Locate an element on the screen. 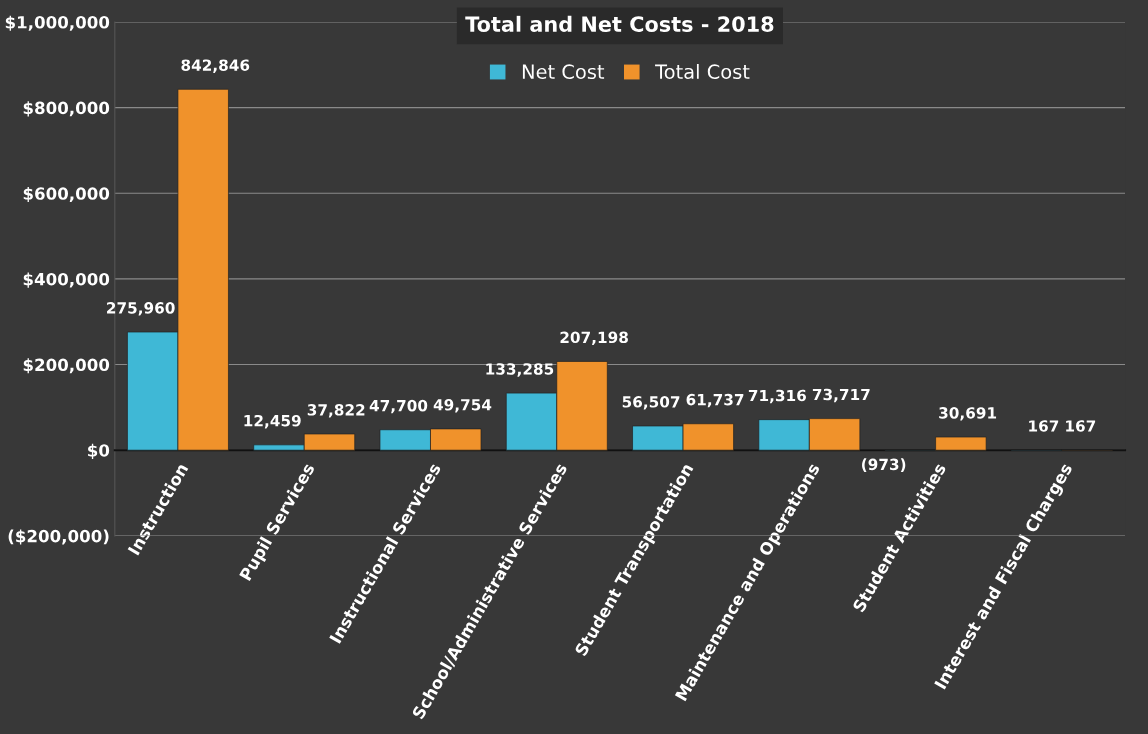 This screenshot has width=1148, height=734. y-tick-label: $200,000 is located at coordinates (66, 366).